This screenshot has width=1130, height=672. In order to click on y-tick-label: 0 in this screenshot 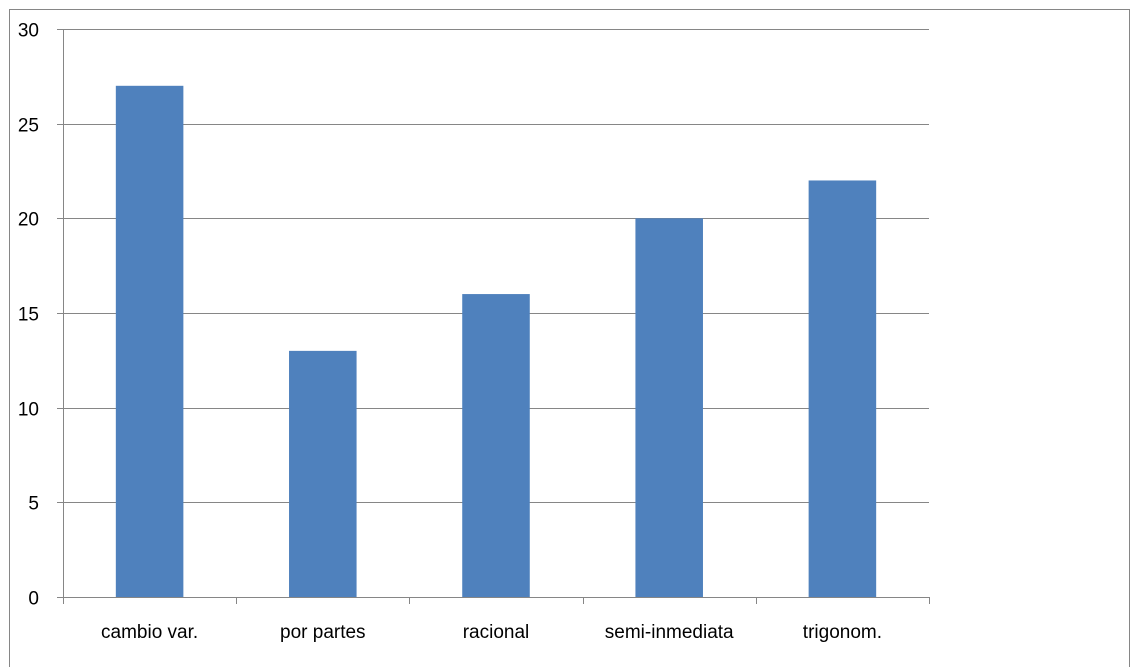, I will do `click(33, 599)`.